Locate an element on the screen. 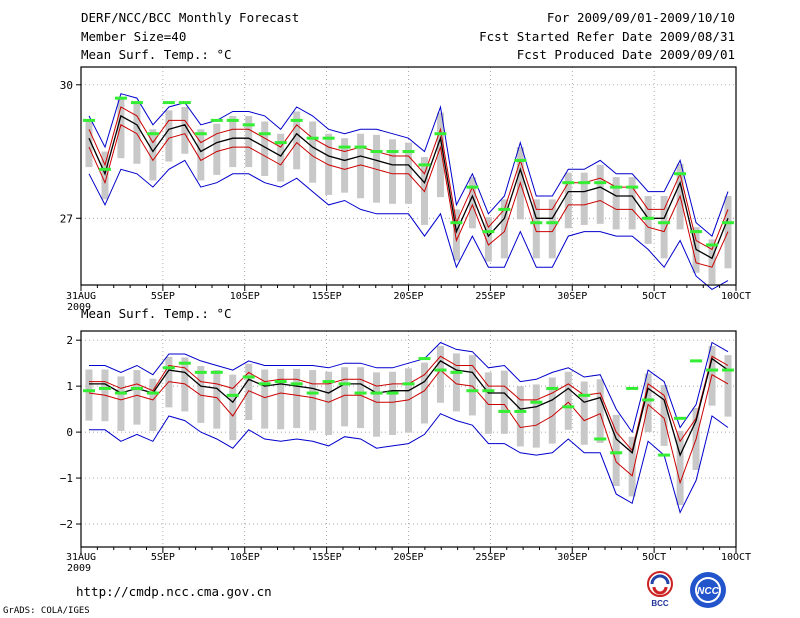 This screenshot has width=800, height=618. chart-title: DERF/NCC/BCC Monthly Forecast is located at coordinates (190, 17).